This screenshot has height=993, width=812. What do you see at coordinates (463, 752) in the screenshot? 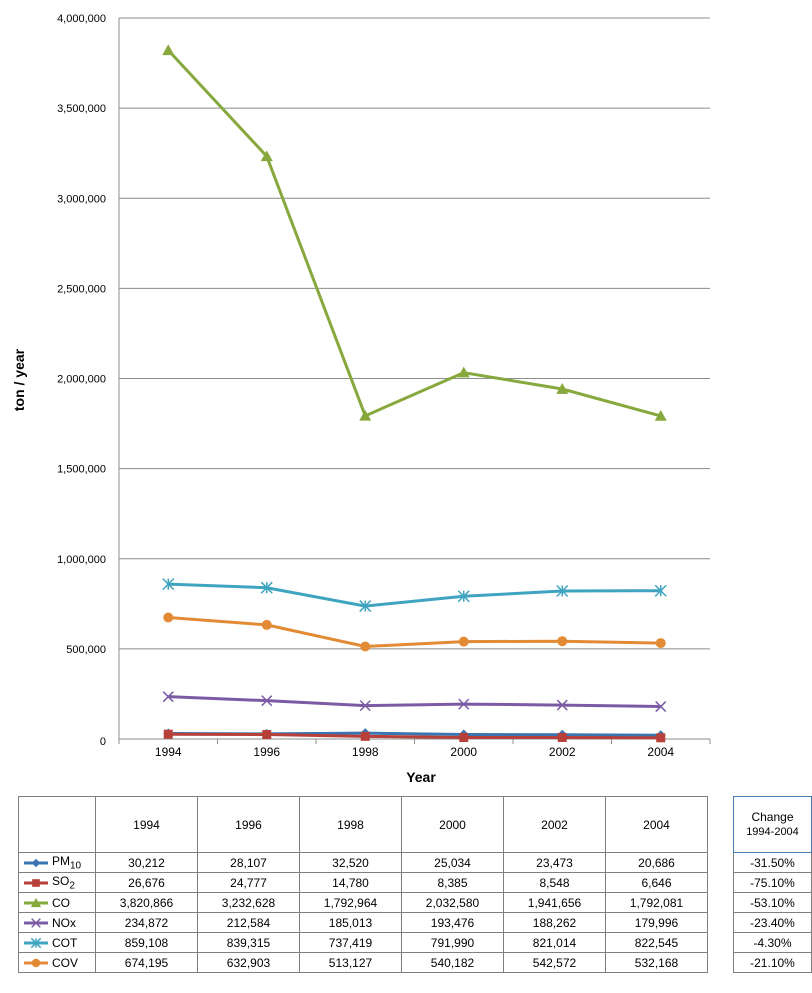
I see `x-tick-label: 2000` at bounding box center [463, 752].